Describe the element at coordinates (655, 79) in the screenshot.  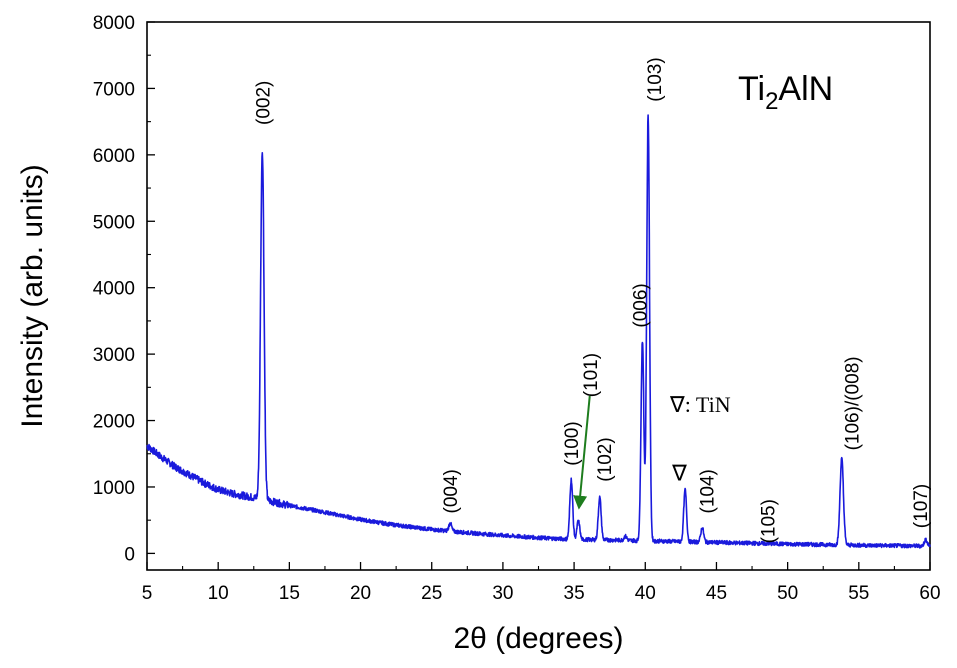
I see `peak-label: (103)` at that location.